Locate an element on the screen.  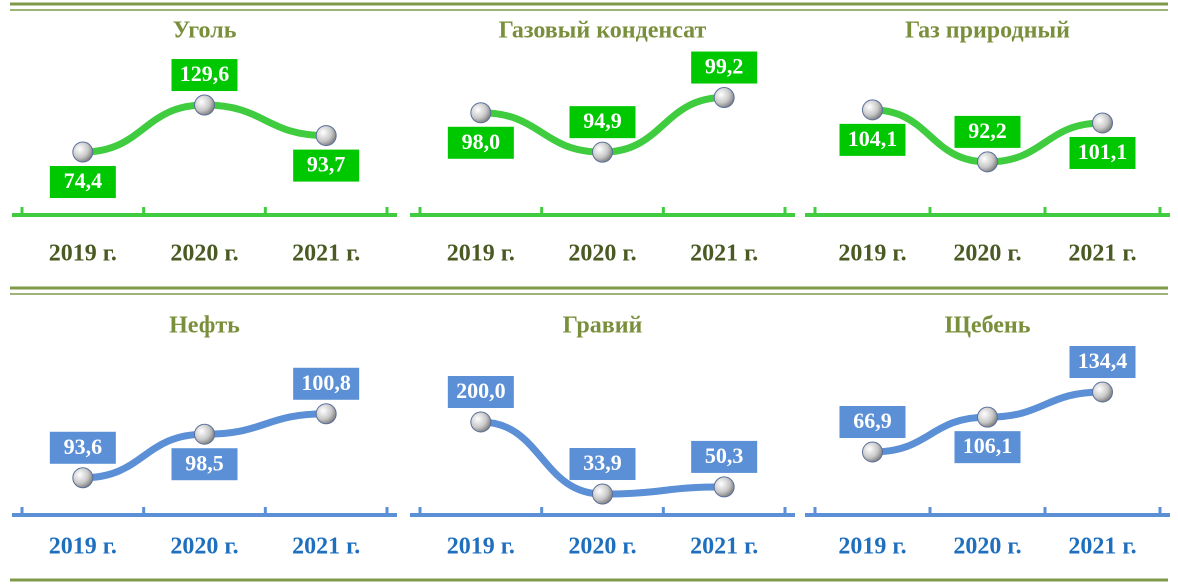
value-label: 98,0 is located at coordinates (481, 141).